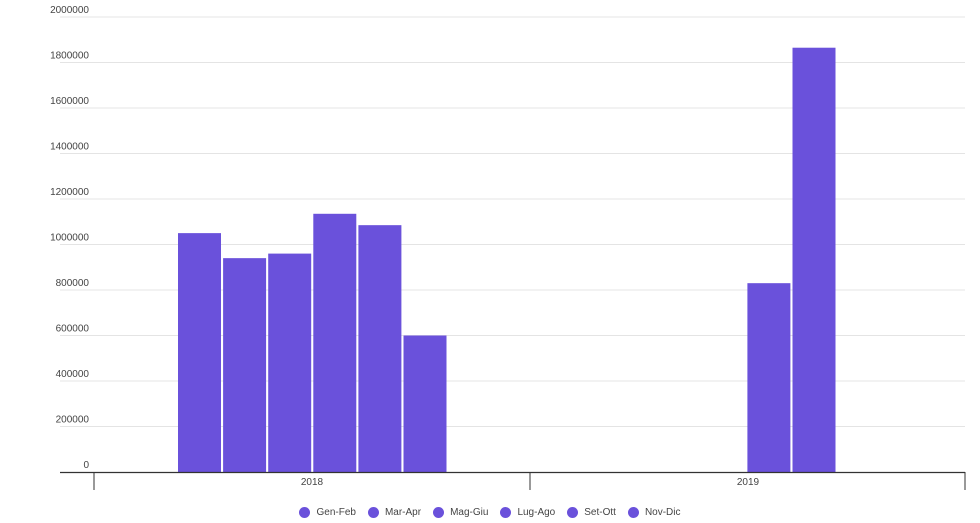 The width and height of the screenshot is (980, 523). What do you see at coordinates (69, 147) in the screenshot?
I see `y-tick-label: 1400000` at bounding box center [69, 147].